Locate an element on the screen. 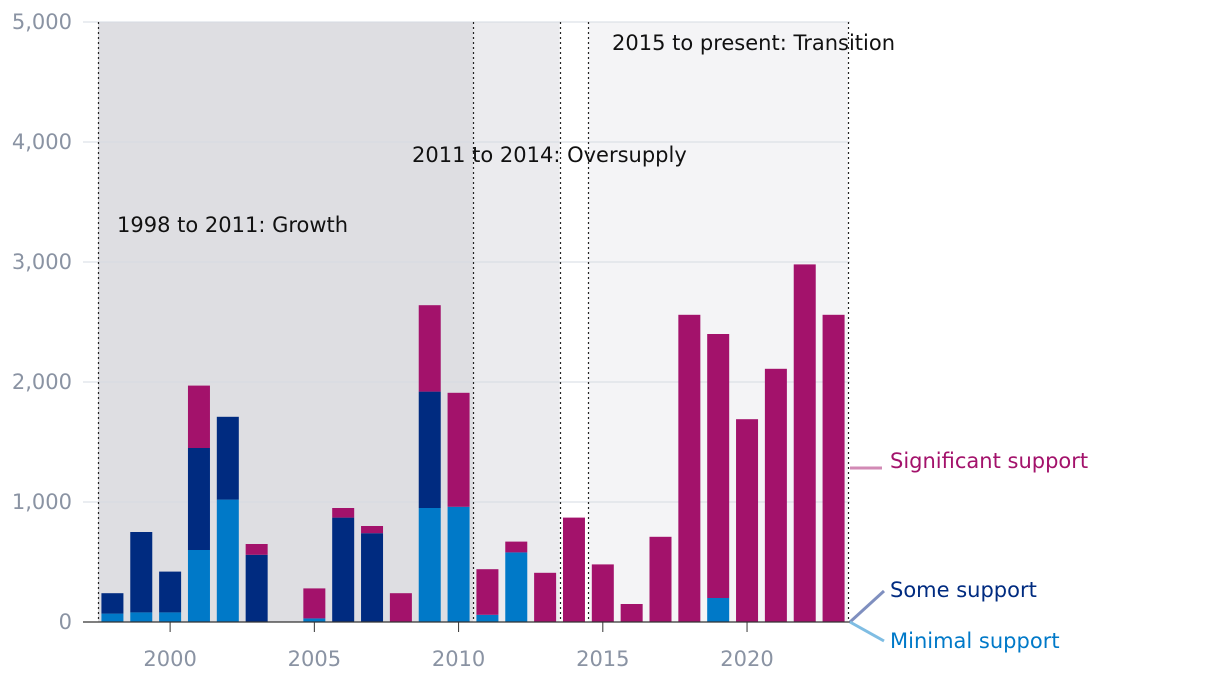  x-tick-label: 2010 is located at coordinates (458, 659).